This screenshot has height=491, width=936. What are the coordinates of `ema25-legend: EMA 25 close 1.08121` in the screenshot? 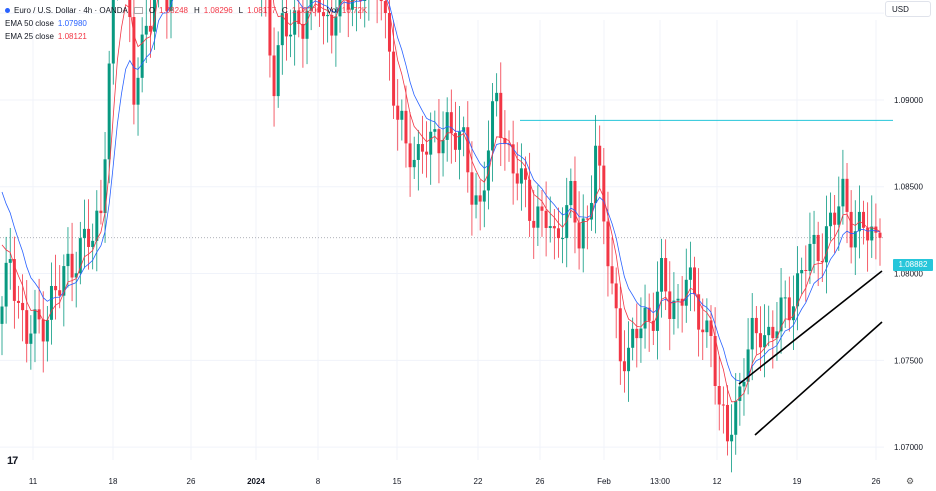 It's located at (186, 36).